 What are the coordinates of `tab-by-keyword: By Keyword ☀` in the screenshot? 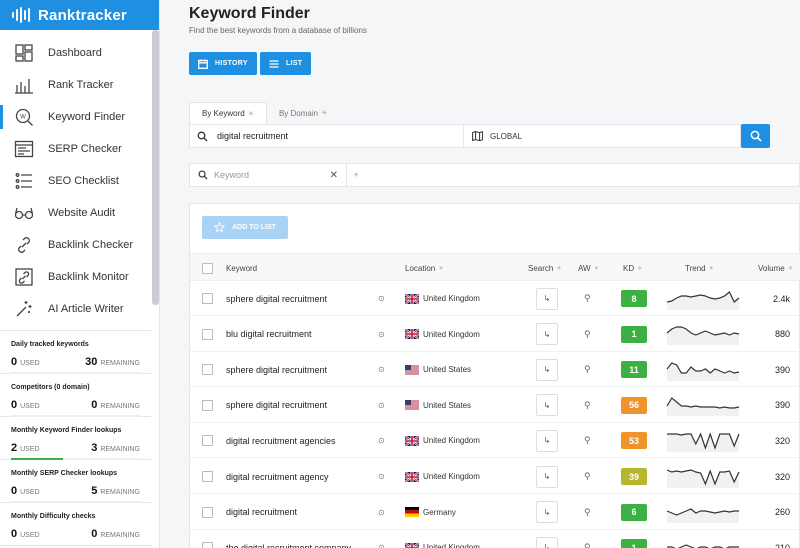 It's located at (228, 113).